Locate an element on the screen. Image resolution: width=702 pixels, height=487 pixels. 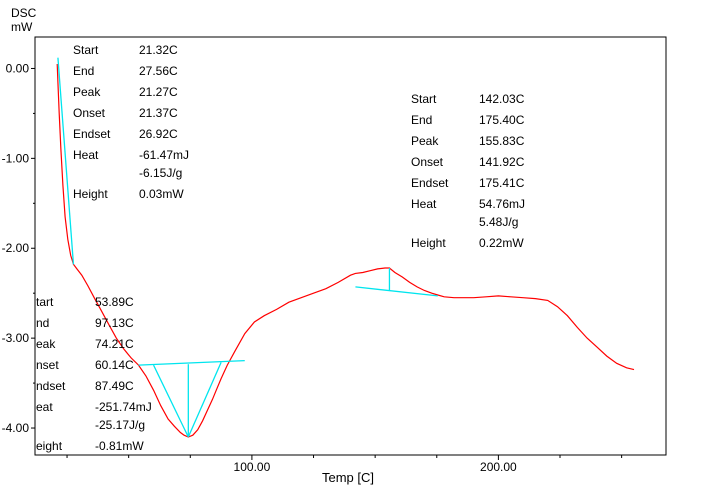
ann-value: 21.37C is located at coordinates (158, 113).